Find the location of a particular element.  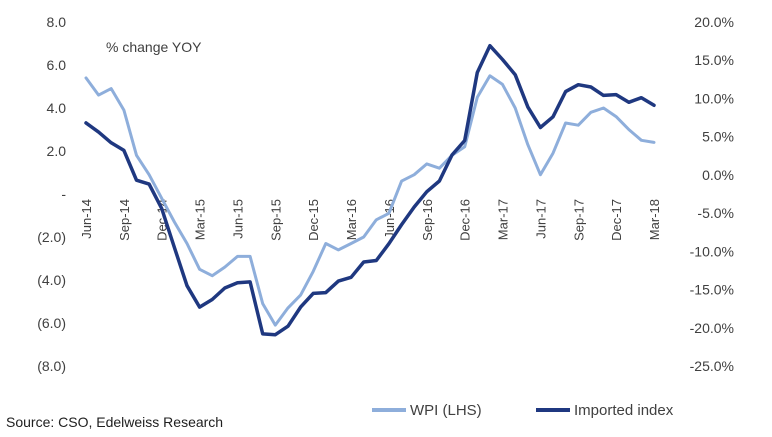

chart-annotation: % change YOY is located at coordinates (154, 47).